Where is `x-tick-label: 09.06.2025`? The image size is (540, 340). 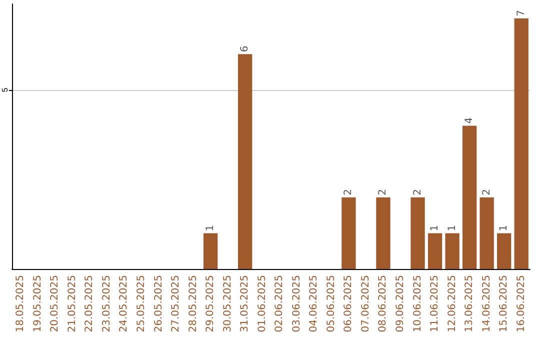
x-tick-label: 09.06.2025 is located at coordinates (400, 303).